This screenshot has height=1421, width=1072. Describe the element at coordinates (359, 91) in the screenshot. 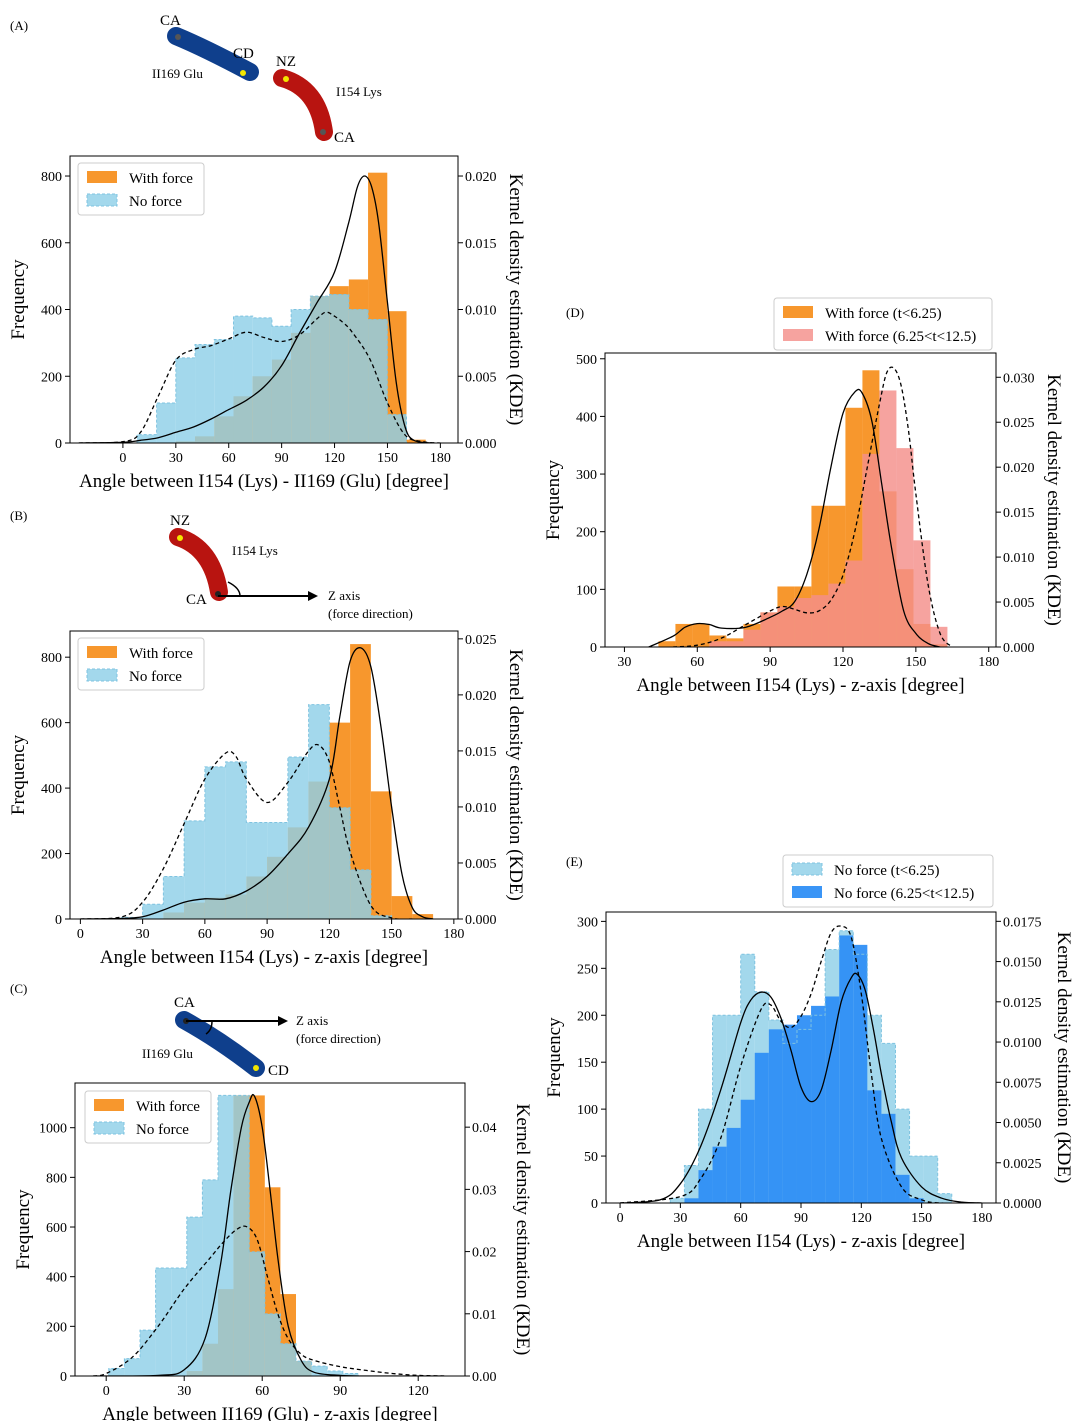

I see `label-lys-a: I154 Lys` at that location.